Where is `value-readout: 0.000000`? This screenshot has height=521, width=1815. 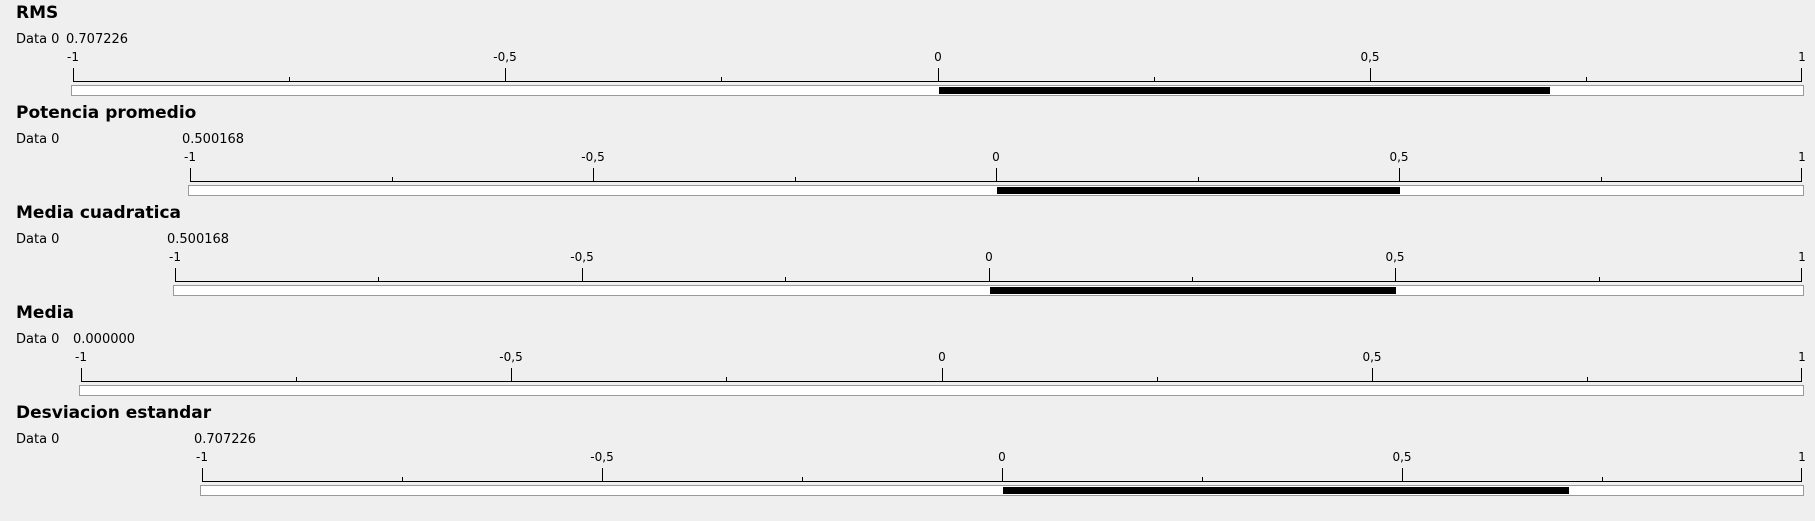
value-readout: 0.000000 is located at coordinates (104, 339).